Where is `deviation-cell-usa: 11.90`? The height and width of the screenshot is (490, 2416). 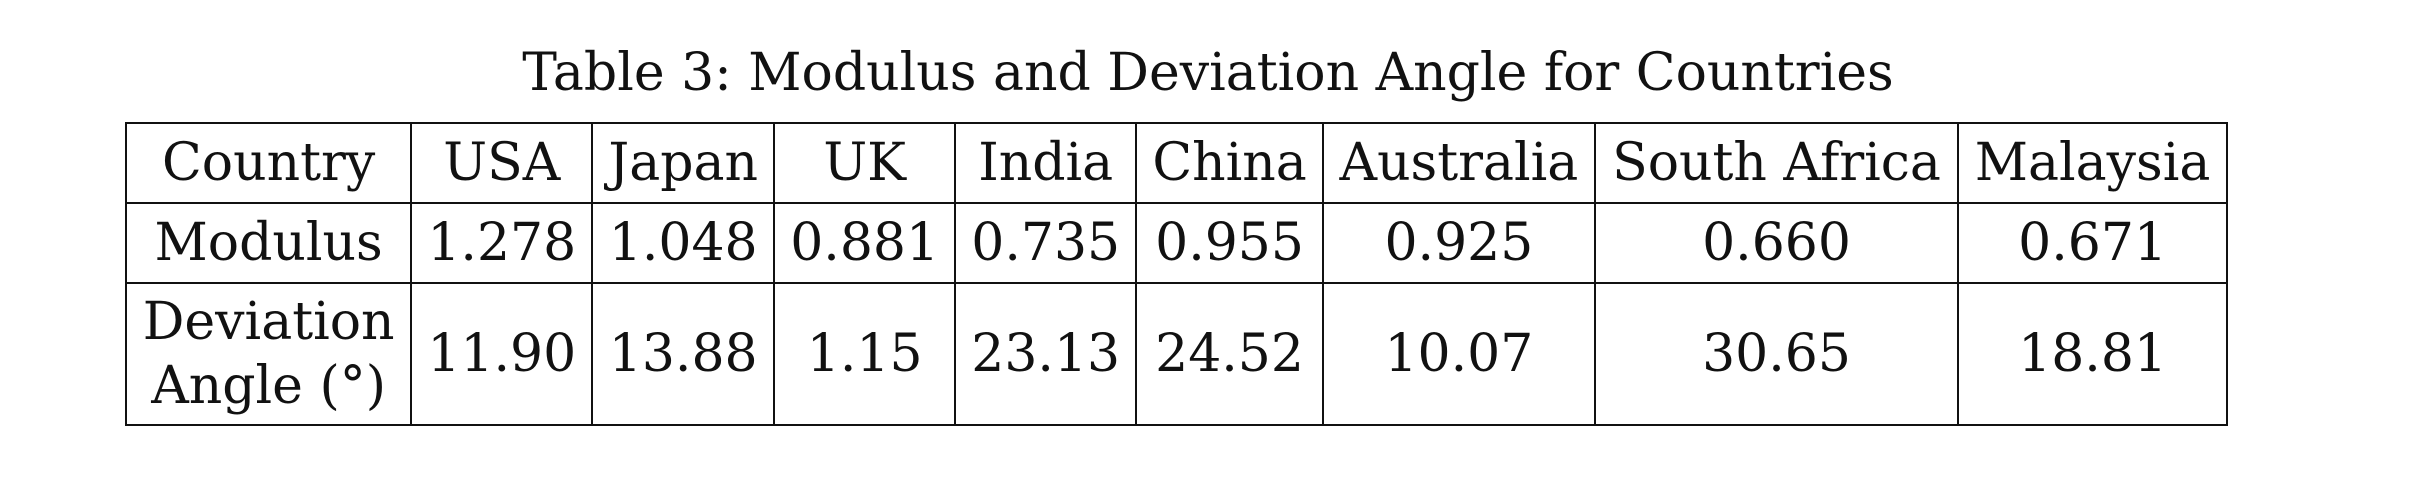
deviation-cell-usa: 11.90 is located at coordinates (502, 354).